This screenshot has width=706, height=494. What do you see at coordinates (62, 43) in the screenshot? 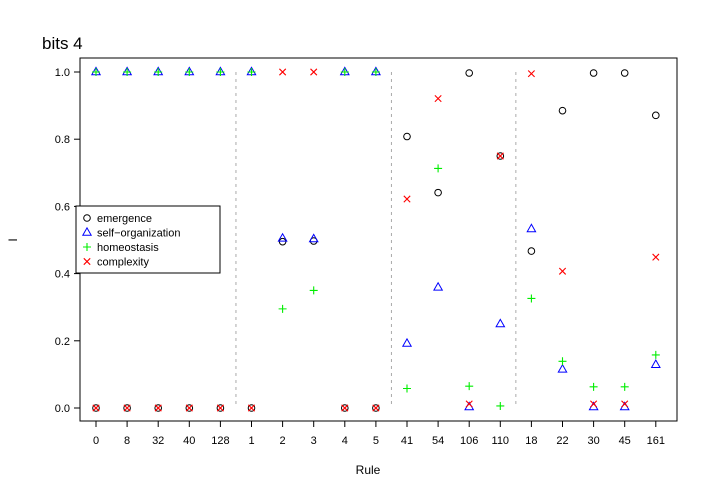
I see `chart-title: bits 4` at bounding box center [62, 43].